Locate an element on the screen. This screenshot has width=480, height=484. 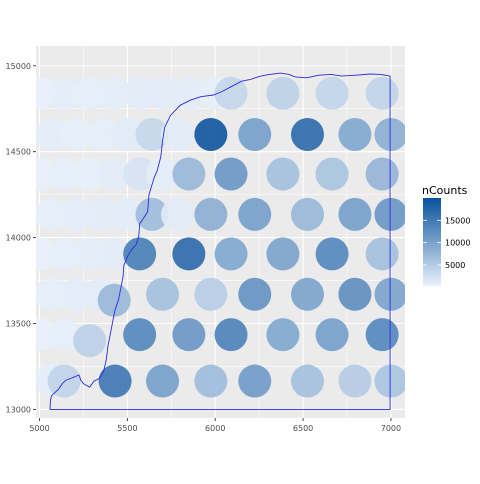
legend-title: nCounts is located at coordinates (445, 190).